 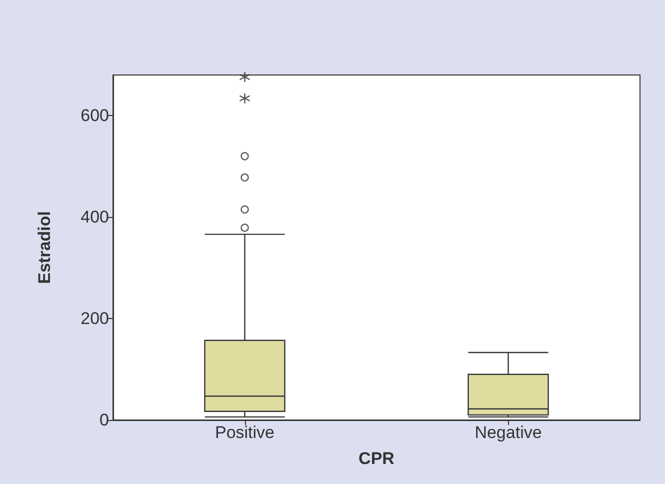 What do you see at coordinates (94, 318) in the screenshot?
I see `y-tick-label: 200` at bounding box center [94, 318].